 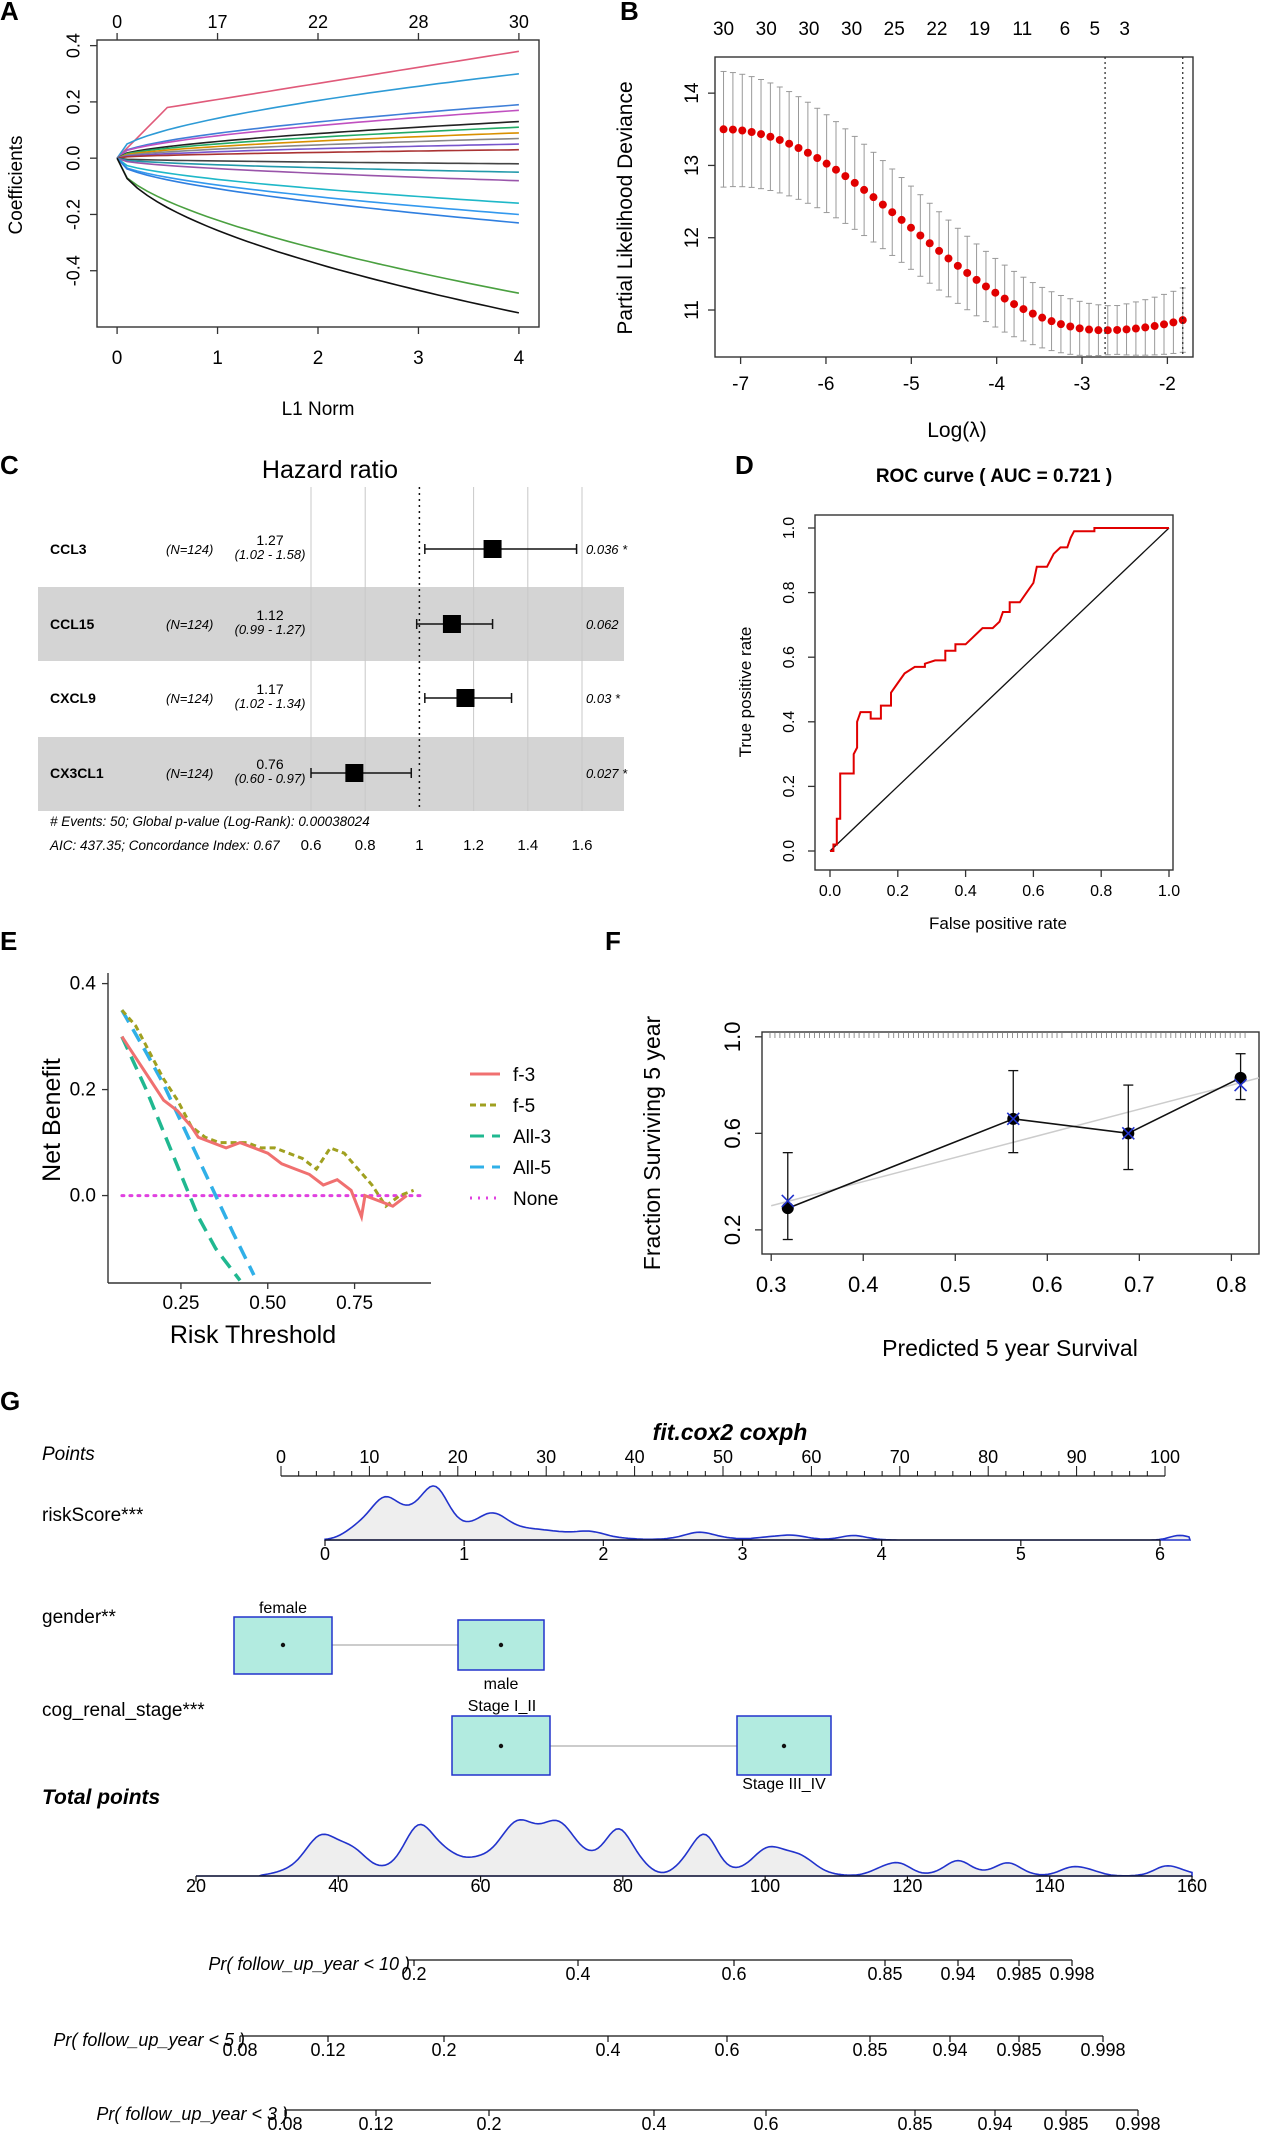 I want to click on x-tick-label: 3, so click(x=418, y=358).